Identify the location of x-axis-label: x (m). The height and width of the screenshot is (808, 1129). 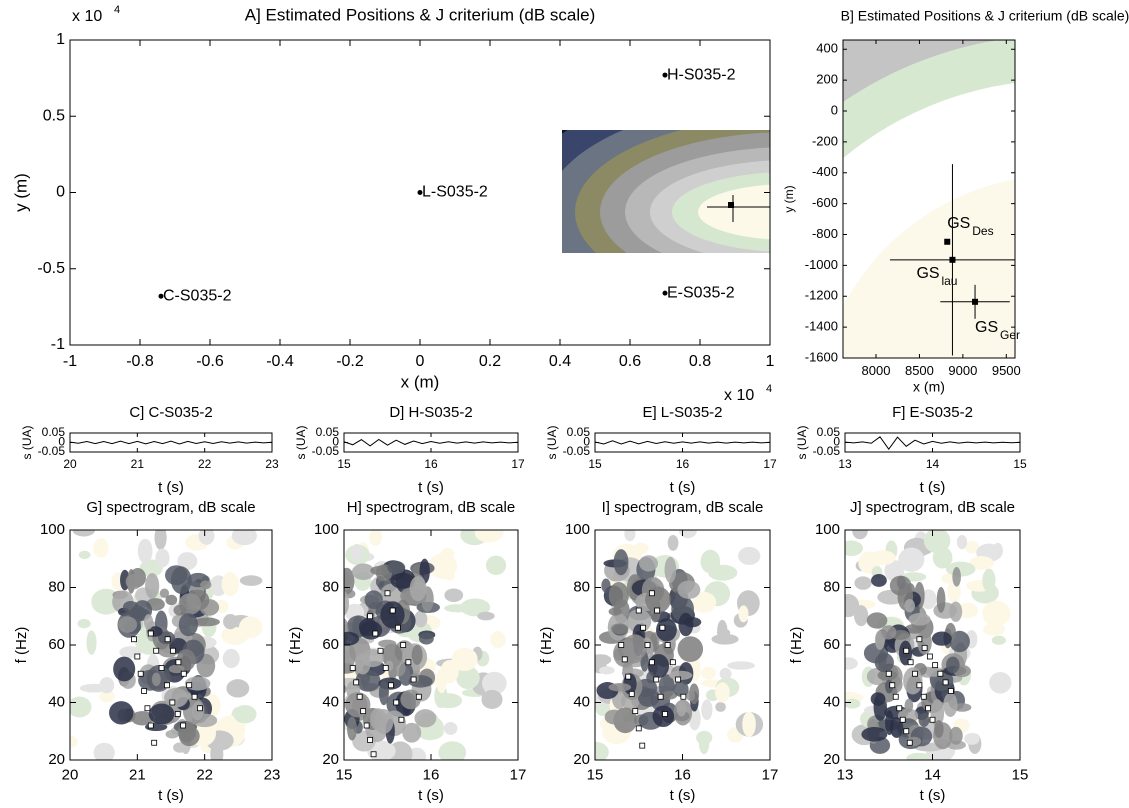
(929, 387).